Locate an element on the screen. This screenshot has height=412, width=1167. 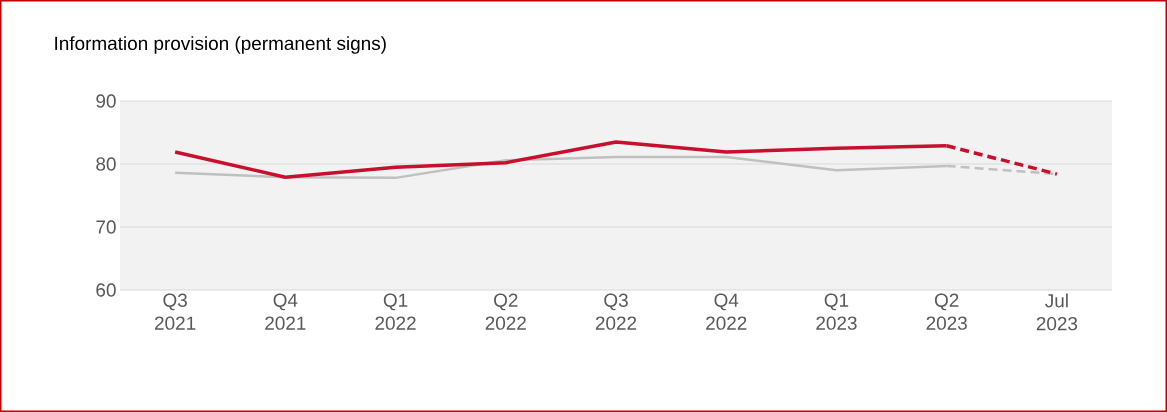
x-tick-label: Q3 2022 is located at coordinates (616, 311).